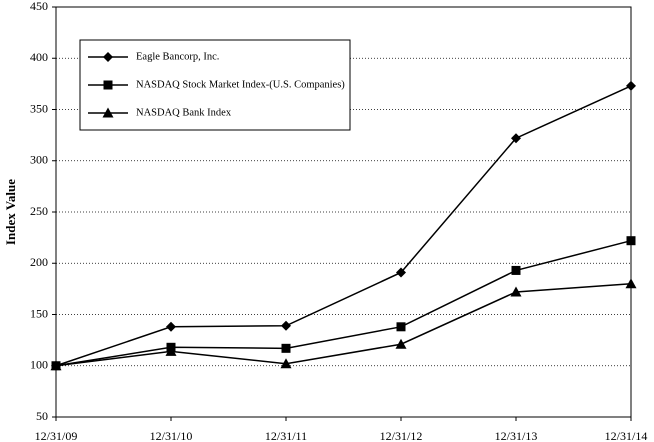 This screenshot has width=654, height=442. What do you see at coordinates (42, 416) in the screenshot?
I see `y-tick-label: 50` at bounding box center [42, 416].